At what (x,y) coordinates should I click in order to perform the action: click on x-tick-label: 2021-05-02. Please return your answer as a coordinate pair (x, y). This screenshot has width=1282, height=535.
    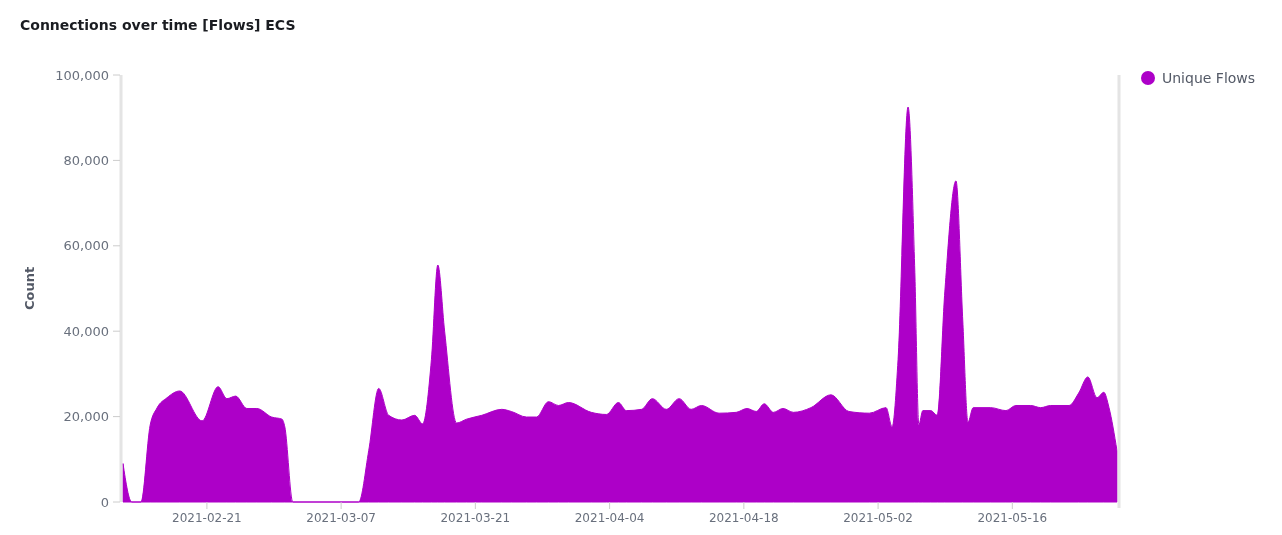
    Looking at the image, I should click on (878, 517).